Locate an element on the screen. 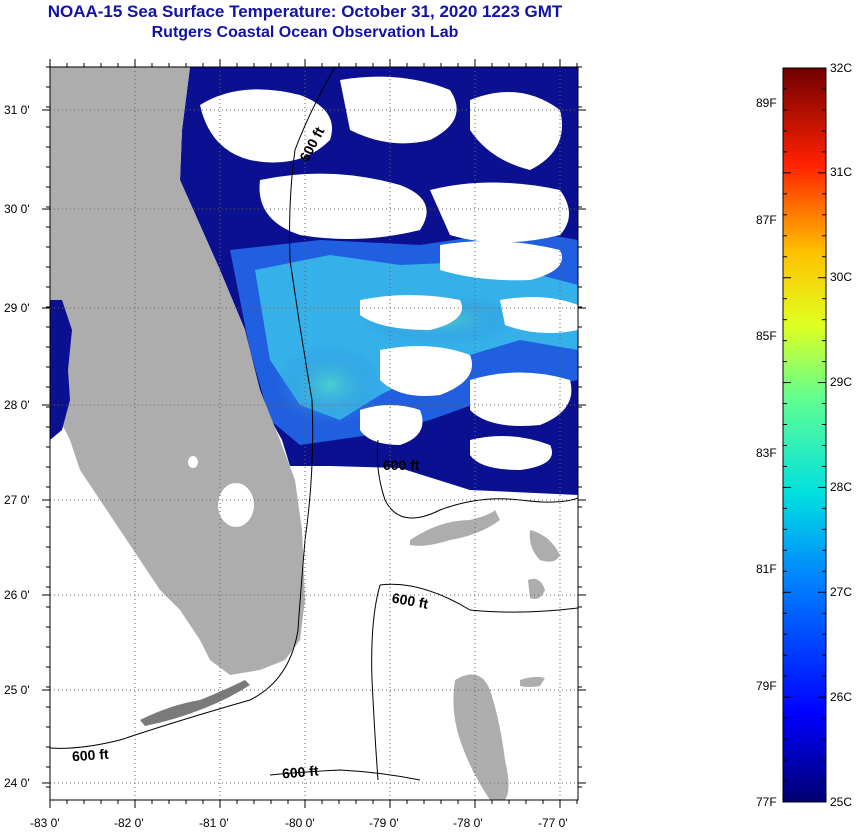 This screenshot has height=832, width=864. colorbar-celsius-label: 30C is located at coordinates (841, 277).